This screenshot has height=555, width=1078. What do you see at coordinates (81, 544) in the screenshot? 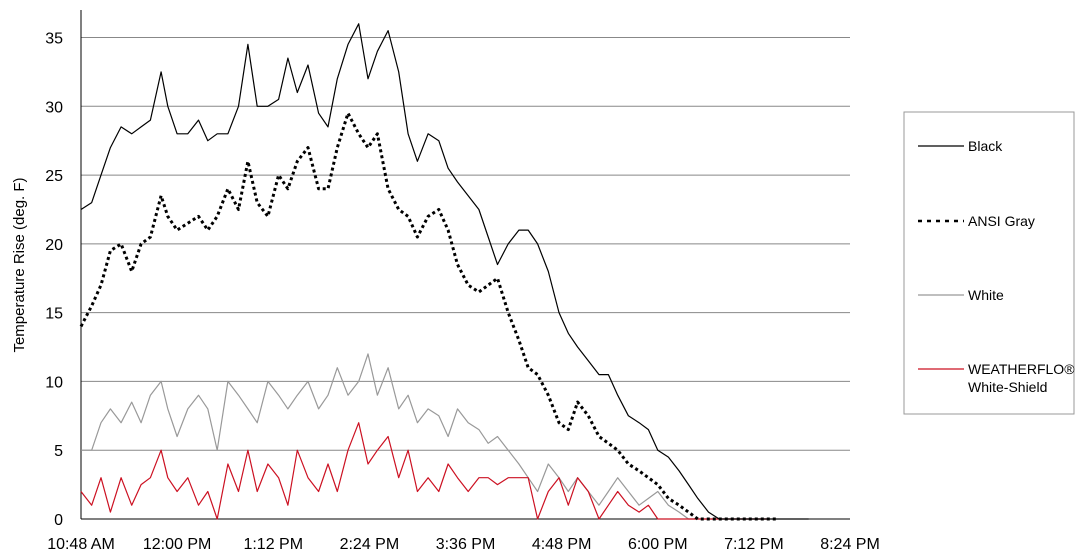
I see `x-tick-label: 10:48 AM` at bounding box center [81, 544].